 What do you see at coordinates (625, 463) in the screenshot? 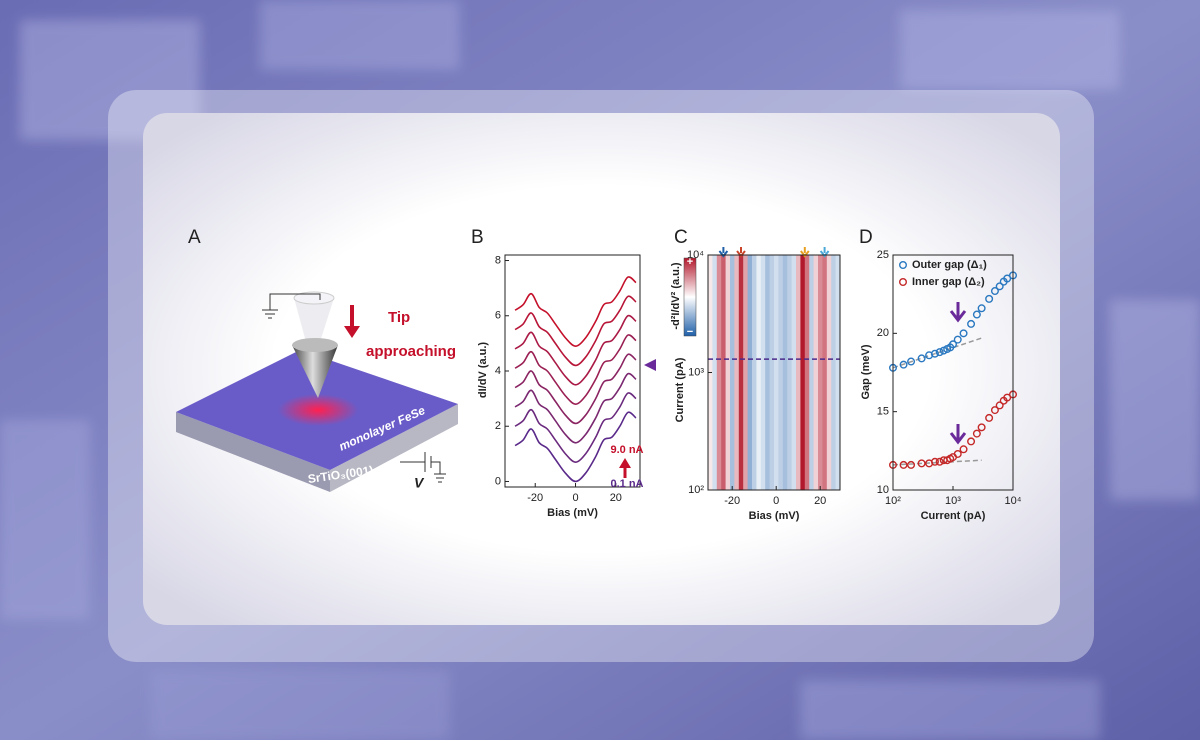
I see `b-current-arrowhead` at bounding box center [625, 463].